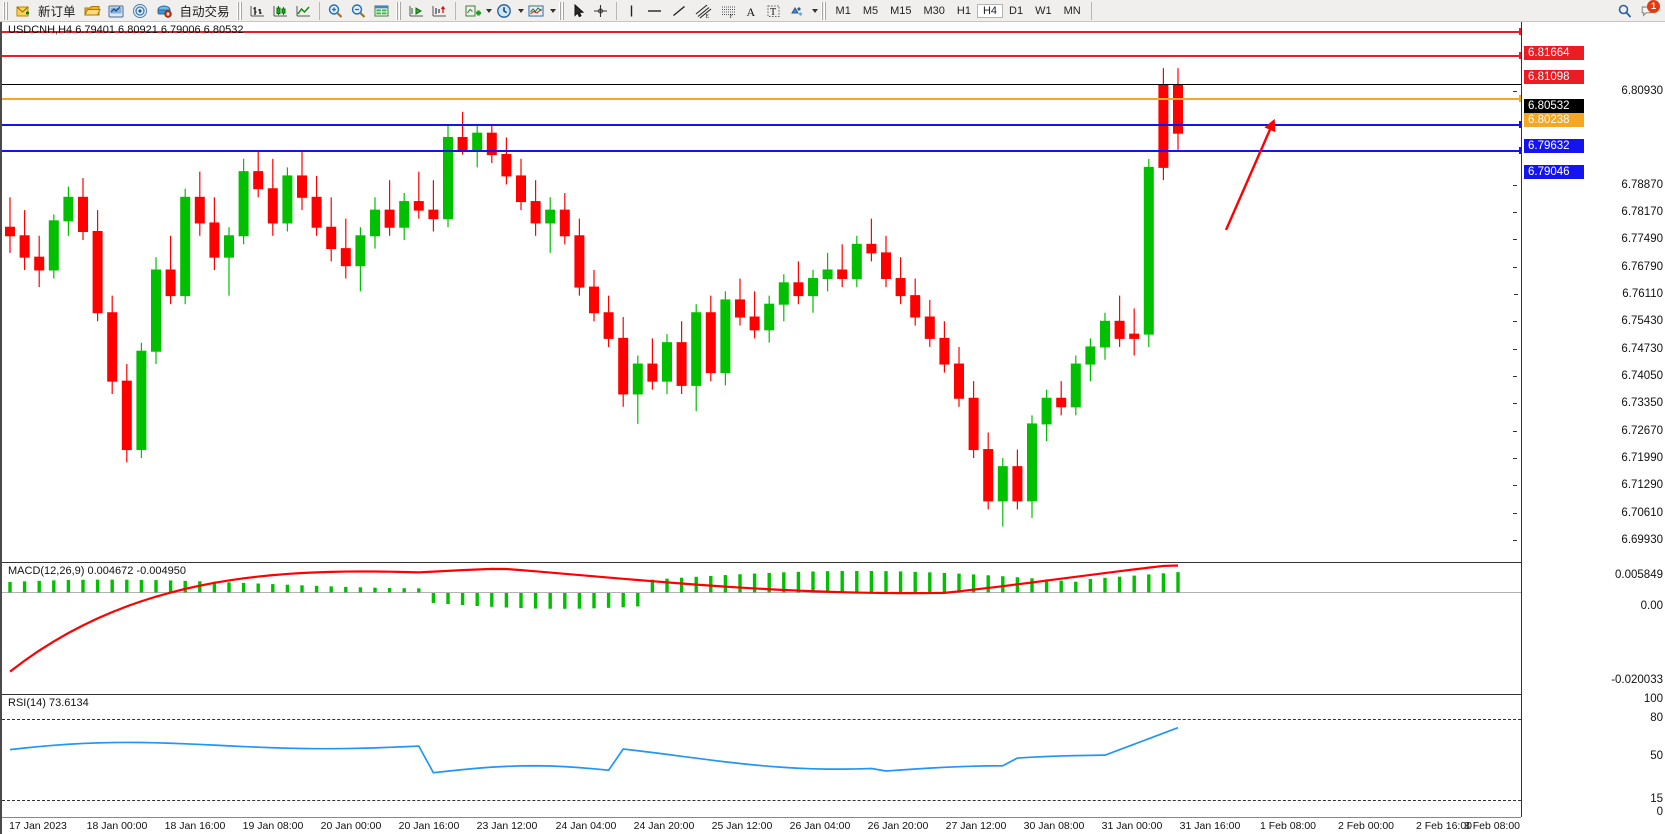  I want to click on alerts-icon: 1, so click(1648, 10).